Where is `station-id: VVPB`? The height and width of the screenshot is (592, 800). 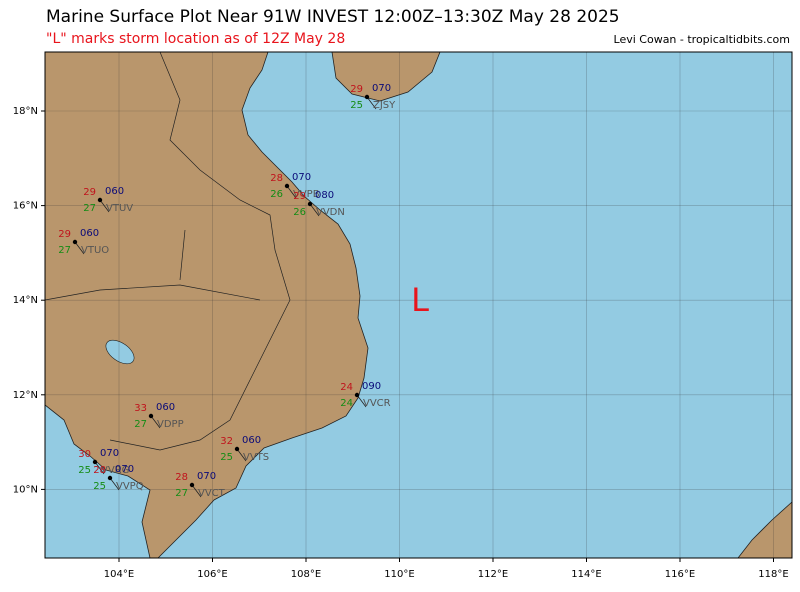
station-id: VVPB is located at coordinates (306, 194).